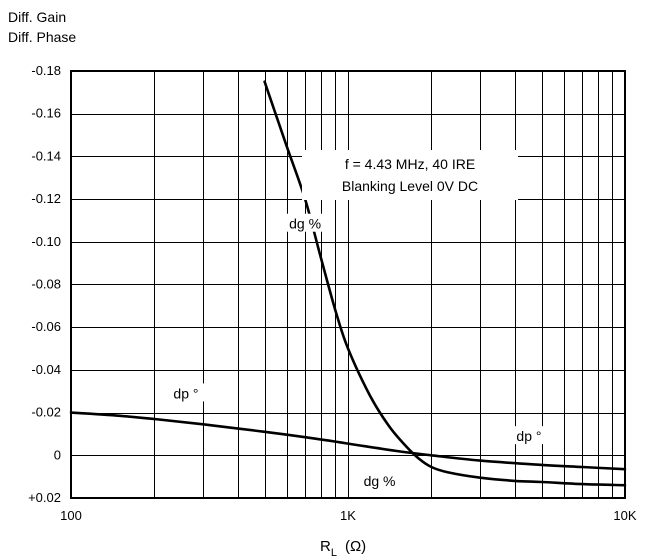 This screenshot has height=560, width=654. I want to click on y-tick-label: -0.12, so click(46, 198).